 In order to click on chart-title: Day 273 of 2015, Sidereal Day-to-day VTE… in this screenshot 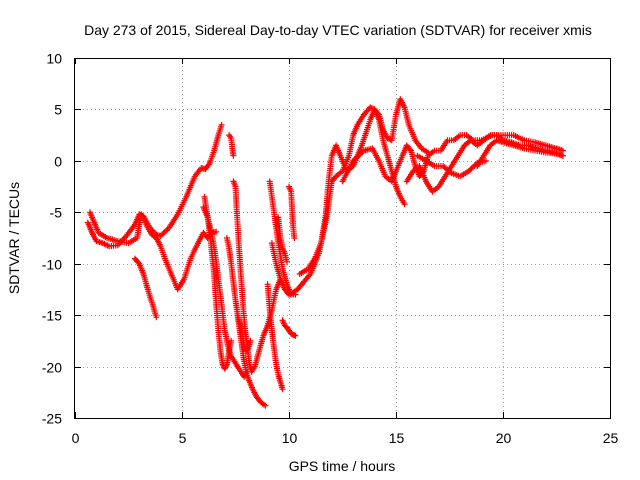, I will do `click(338, 30)`.